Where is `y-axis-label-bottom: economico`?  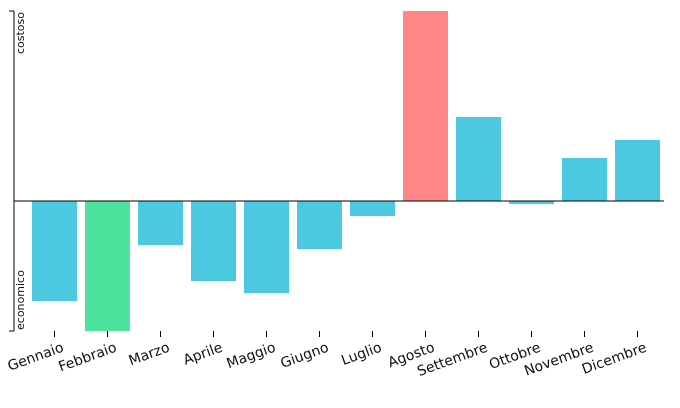
y-axis-label-bottom: economico is located at coordinates (20, 300).